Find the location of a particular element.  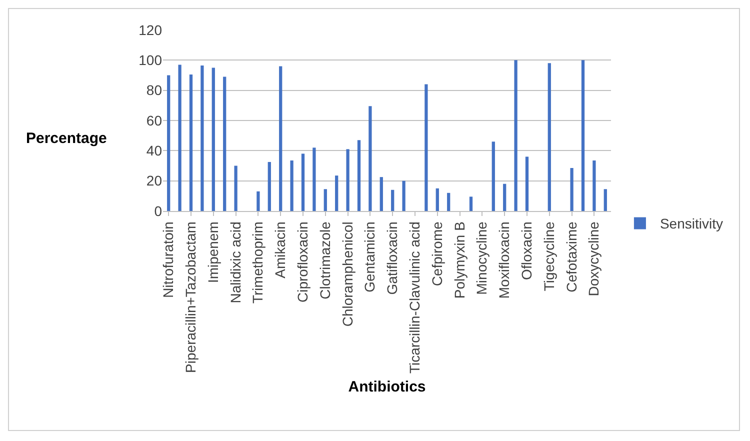

y-tick-label: 20 is located at coordinates (154, 180).